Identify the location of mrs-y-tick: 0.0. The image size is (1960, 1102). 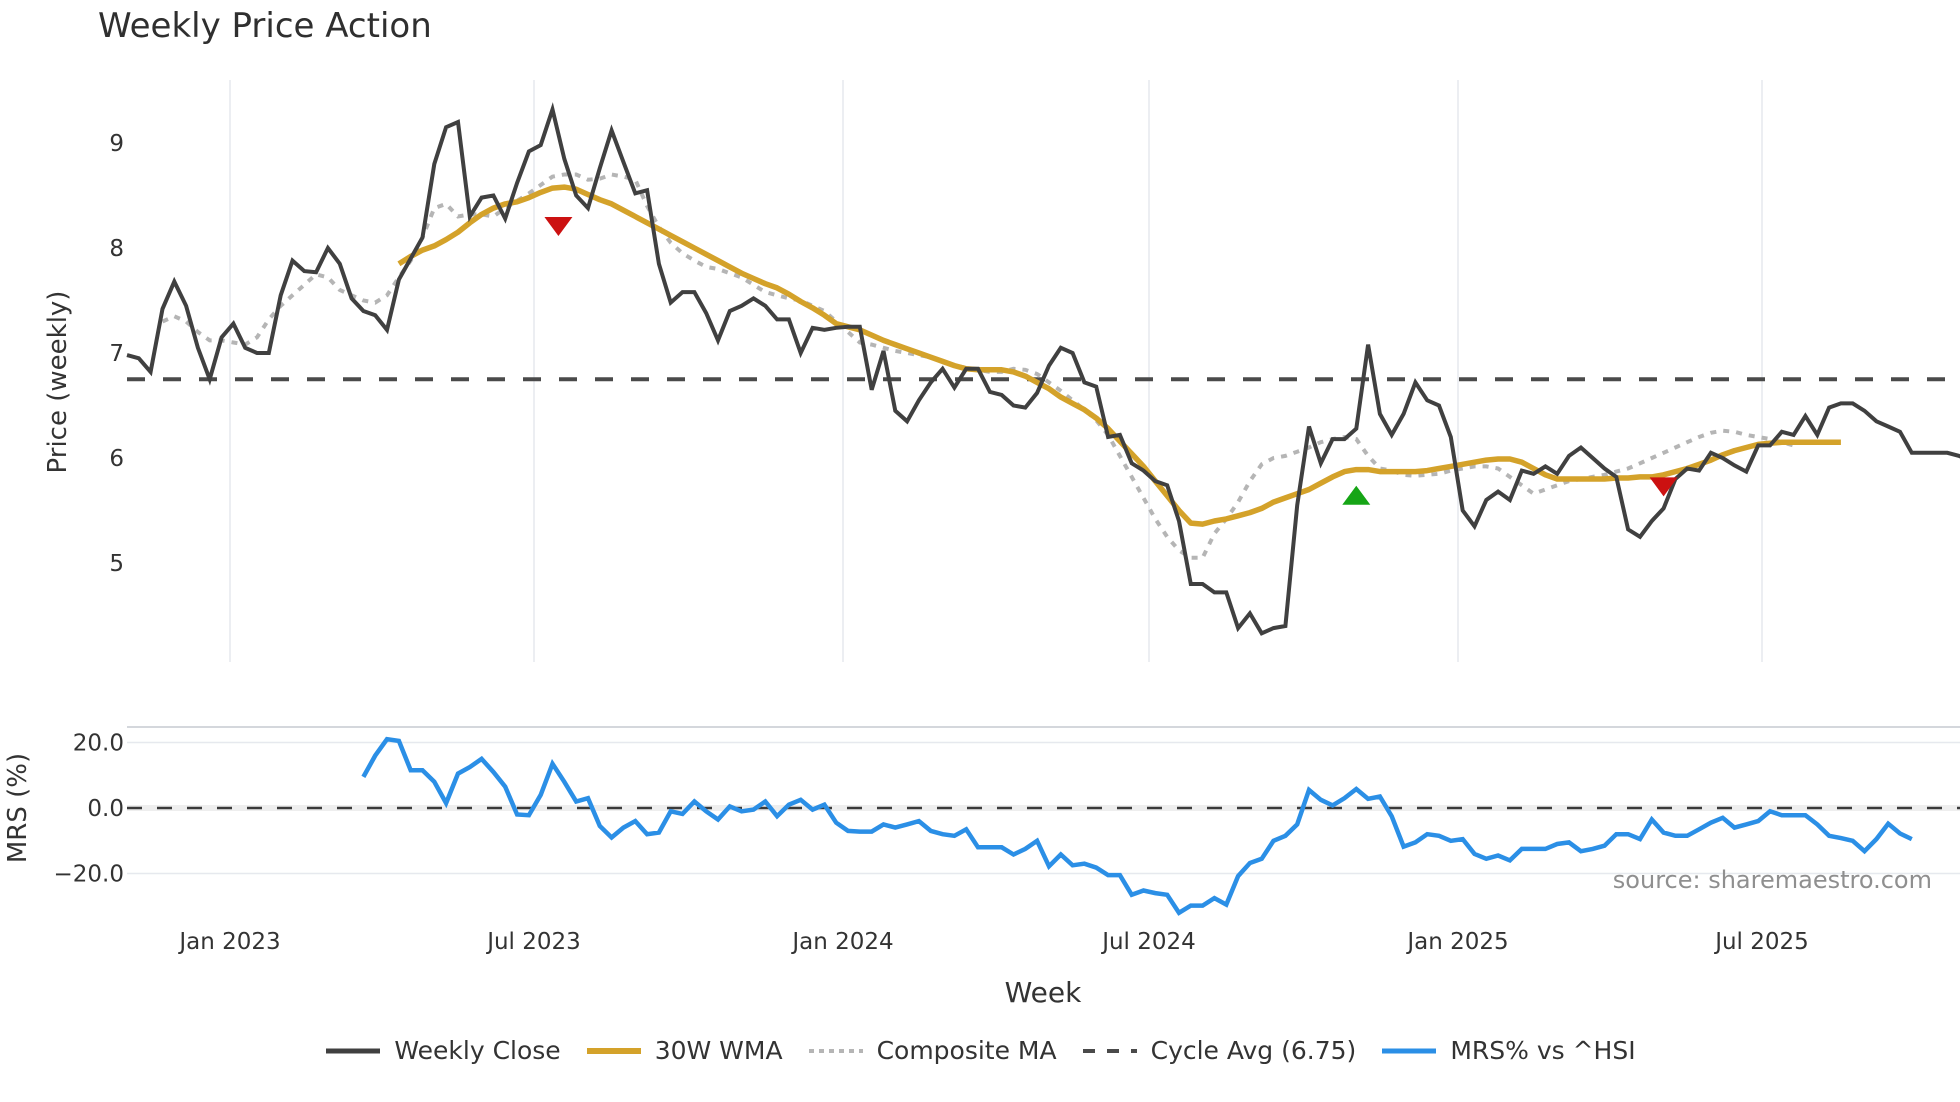
(105, 809).